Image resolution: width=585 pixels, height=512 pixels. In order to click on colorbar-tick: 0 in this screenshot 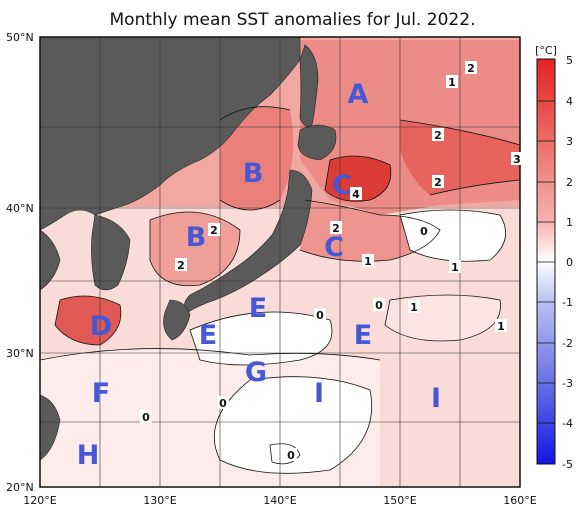, I will do `click(569, 262)`.